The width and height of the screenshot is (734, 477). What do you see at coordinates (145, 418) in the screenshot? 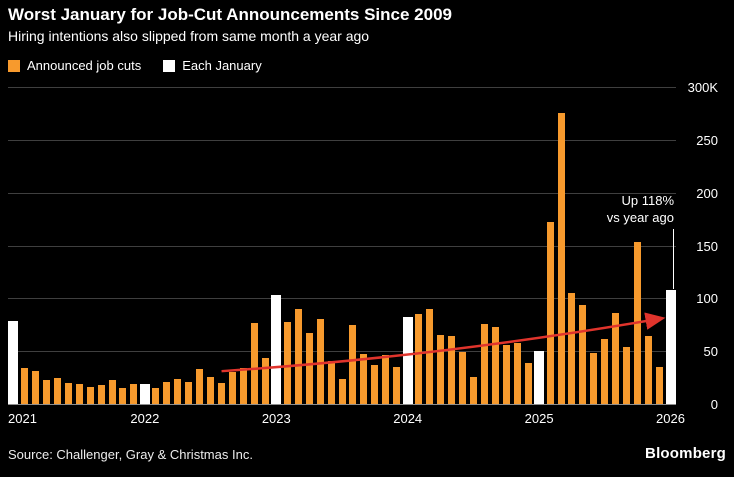
I see `x-tick-label-2022: 2022` at bounding box center [145, 418].